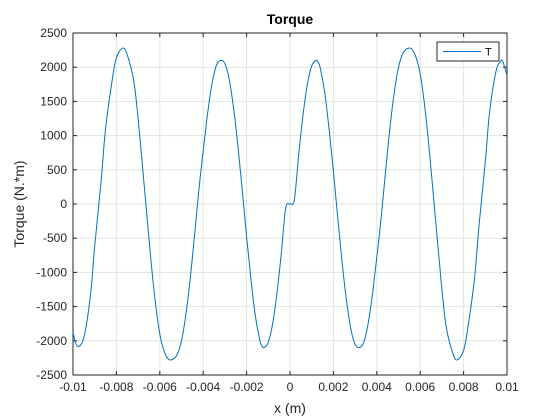  What do you see at coordinates (57, 170) in the screenshot?
I see `y-tick-label: 500` at bounding box center [57, 170].